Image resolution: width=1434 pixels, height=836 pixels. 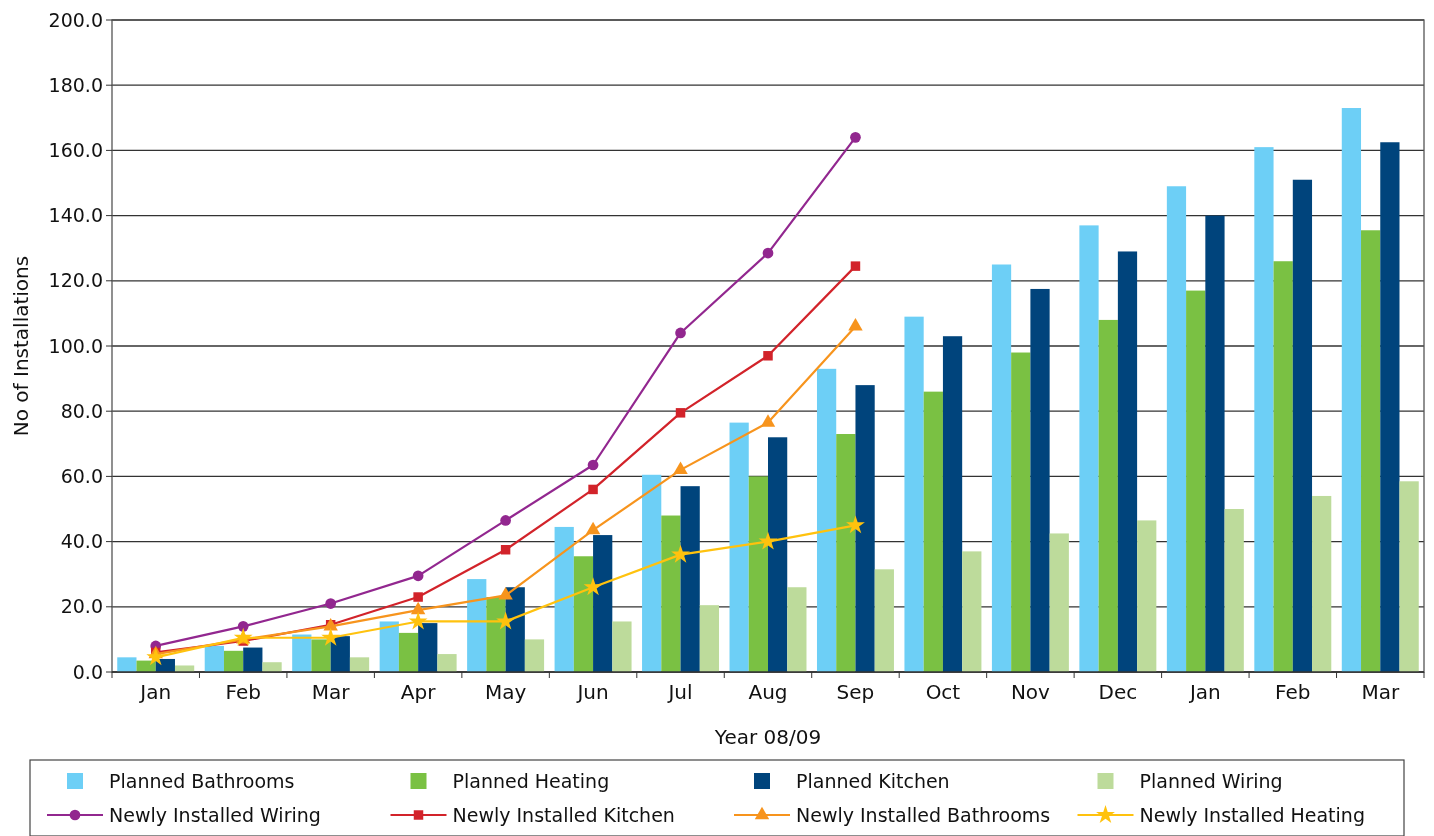 What do you see at coordinates (592, 692) in the screenshot?
I see `x-tick-label: Jun` at bounding box center [592, 692].